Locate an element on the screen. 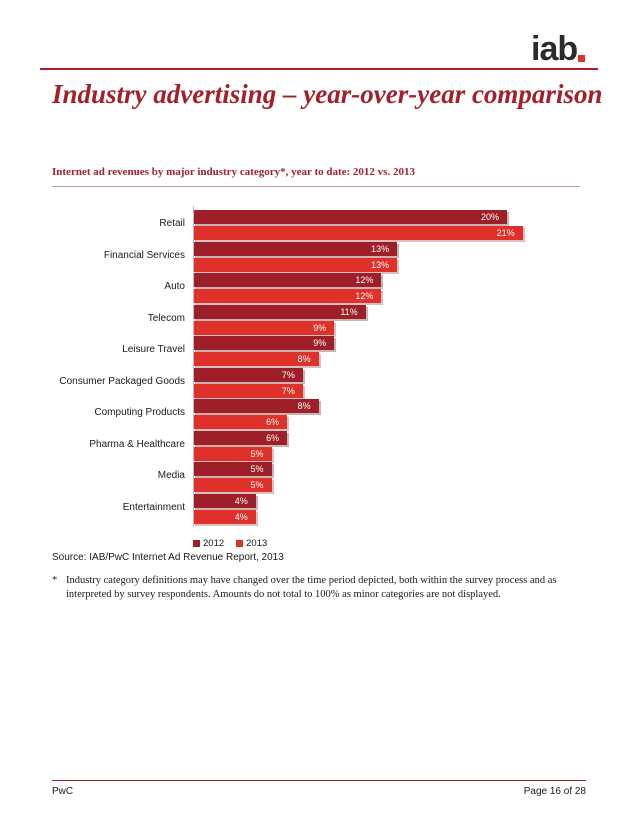 This screenshot has height=826, width=638. category-label: Financial Services is located at coordinates (144, 255).